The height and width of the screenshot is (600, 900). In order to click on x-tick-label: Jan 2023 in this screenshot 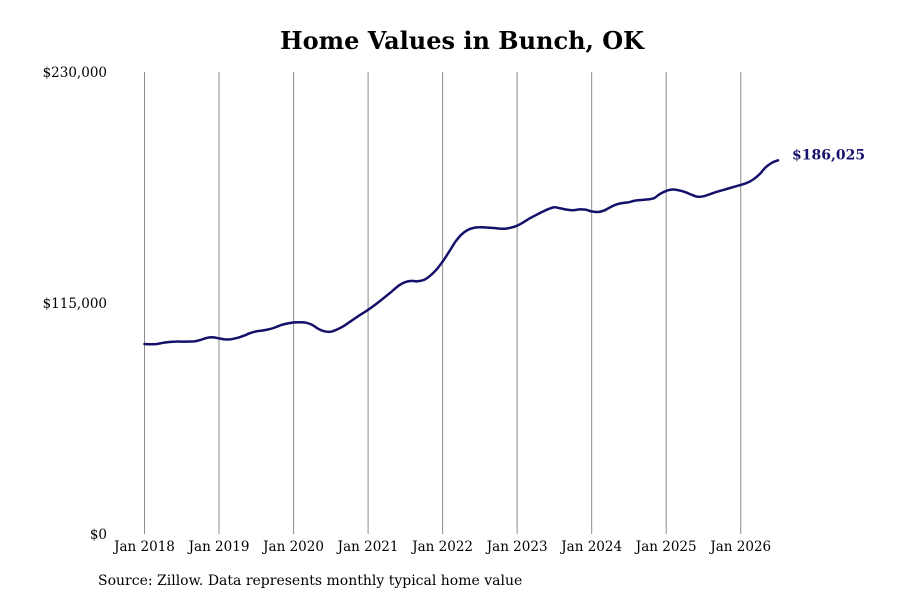, I will do `click(516, 547)`.